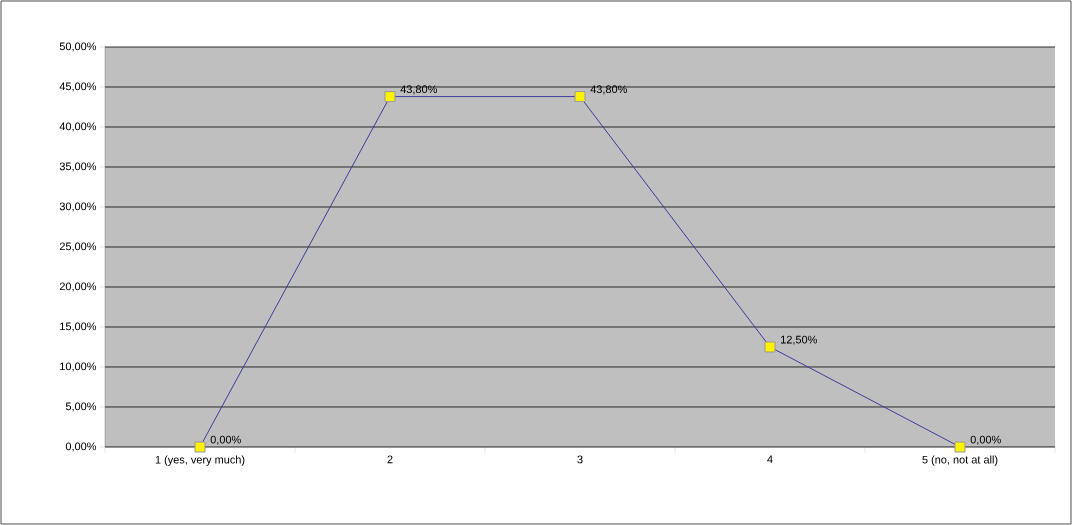 This screenshot has height=525, width=1072. What do you see at coordinates (799, 340) in the screenshot?
I see `data-label: 12,50%` at bounding box center [799, 340].